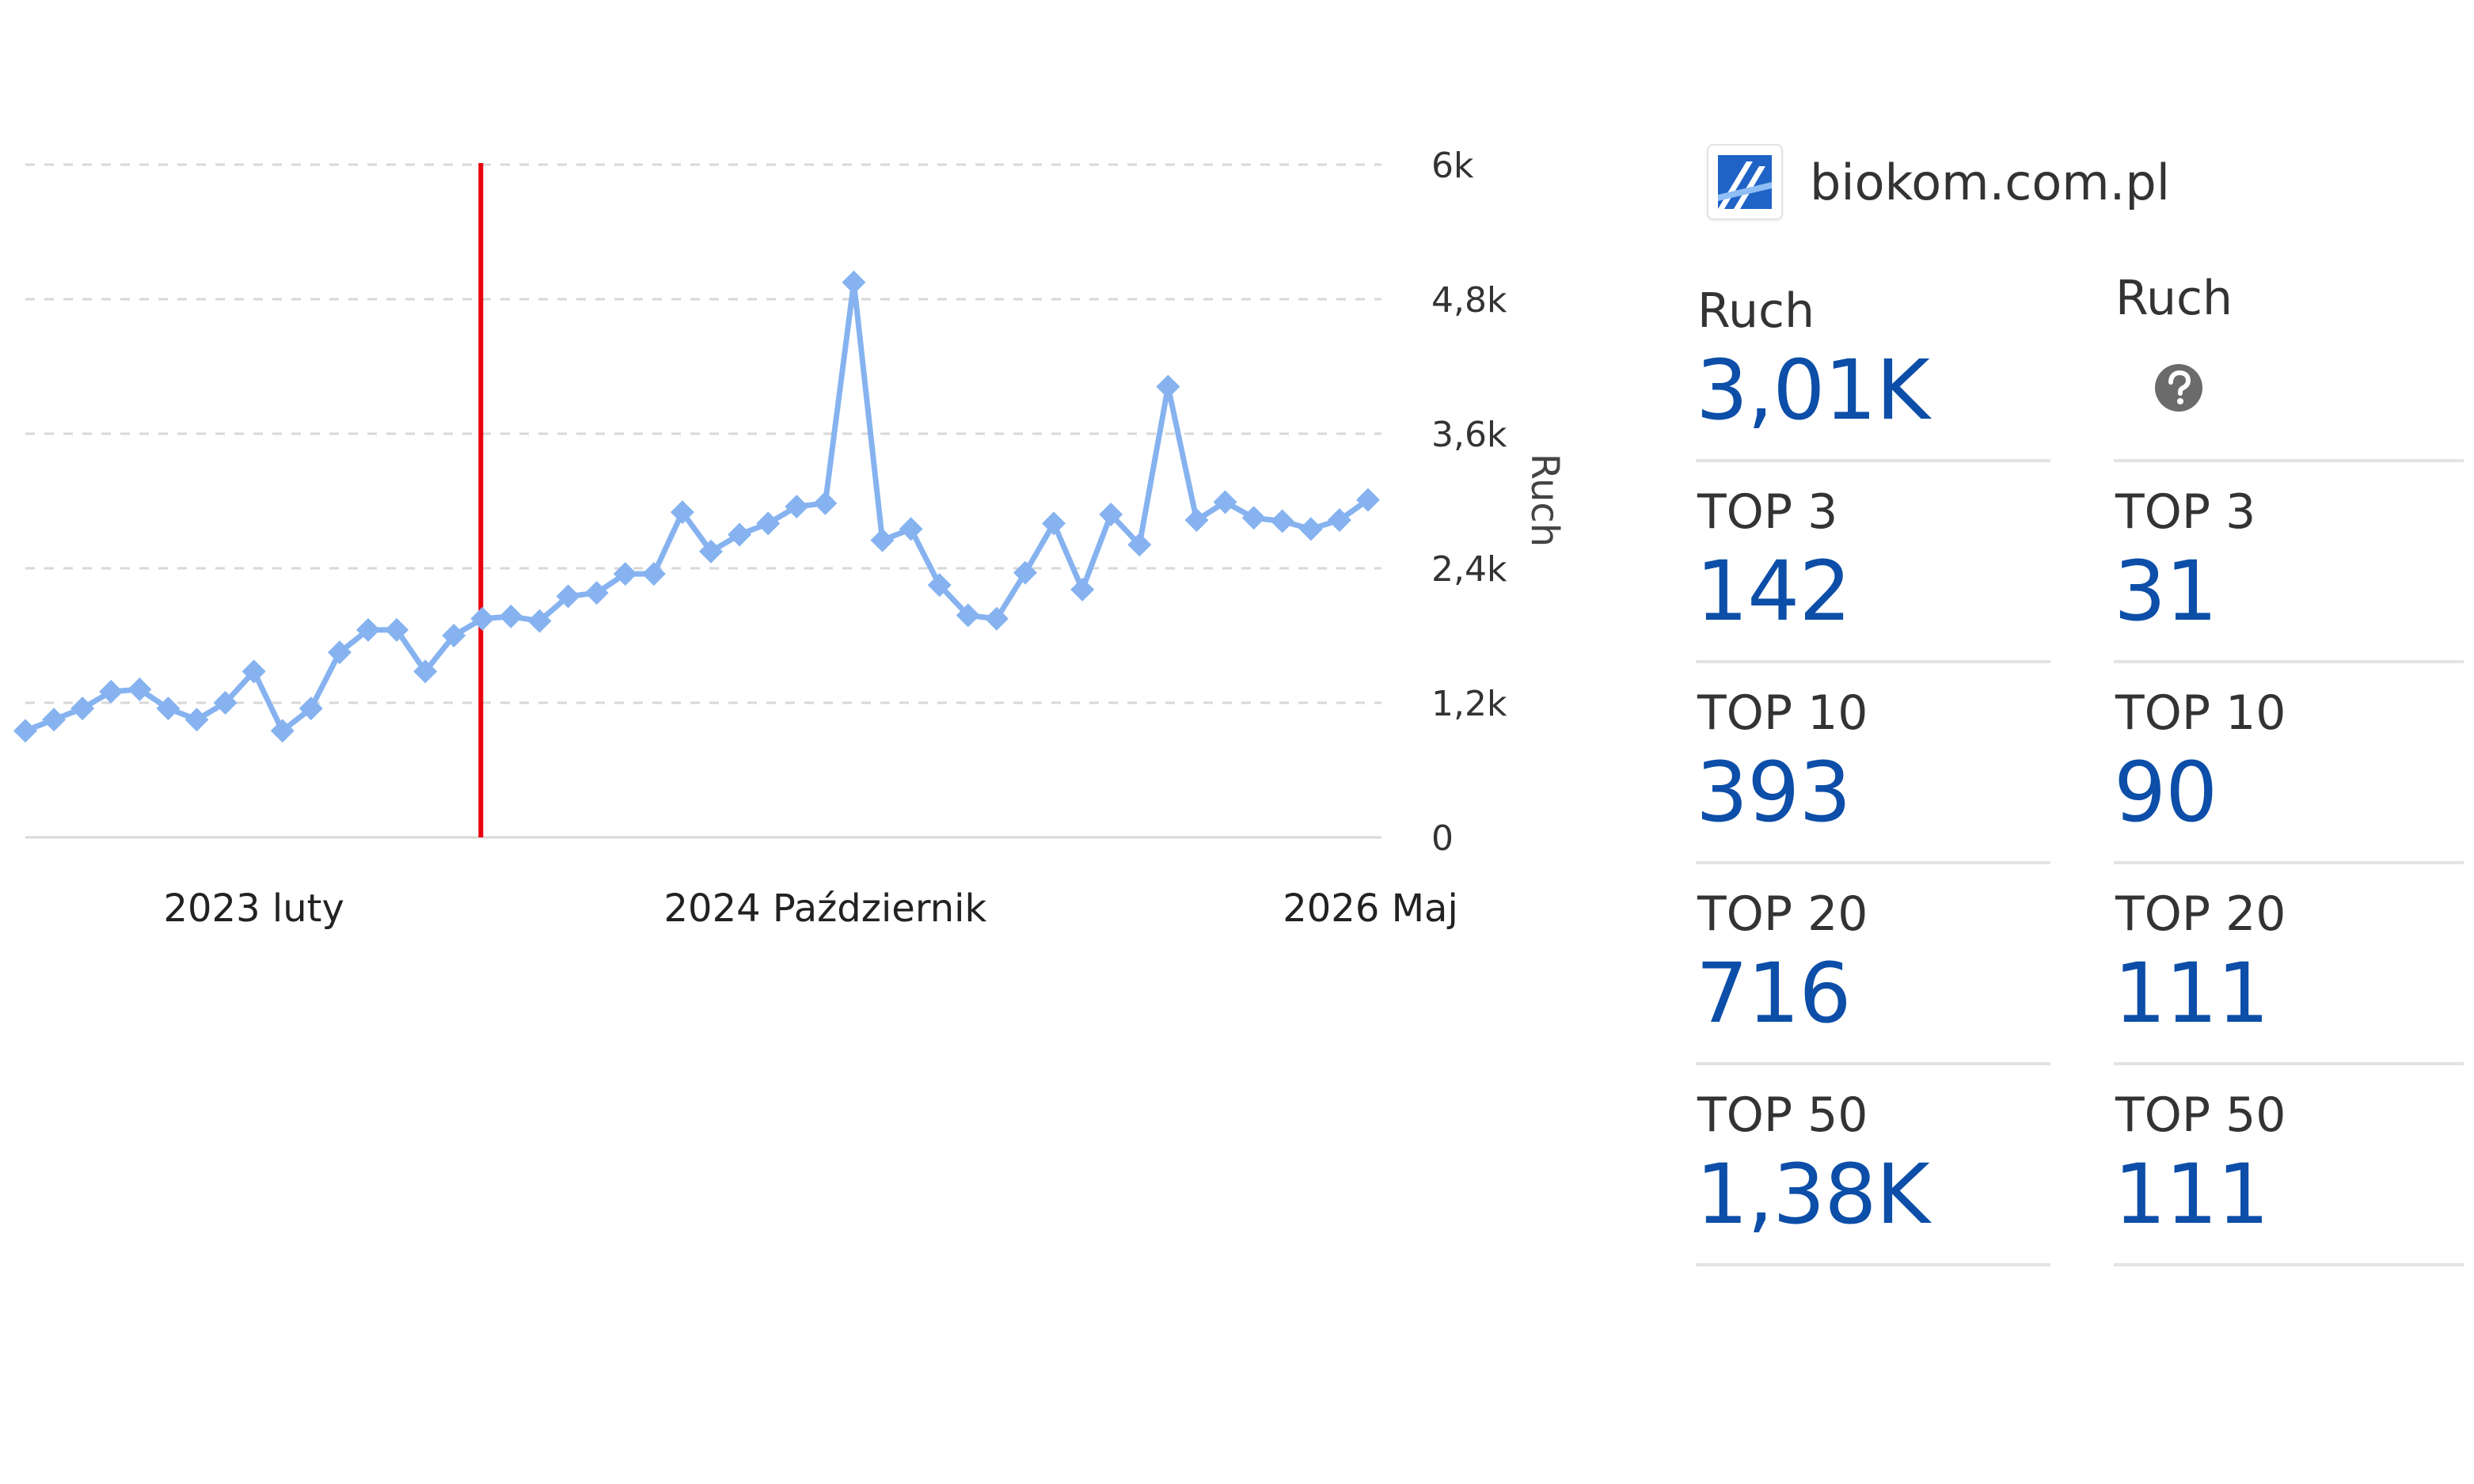 The width and height of the screenshot is (2474, 1484). I want to click on y-axis-title: Ruch, so click(1544, 500).